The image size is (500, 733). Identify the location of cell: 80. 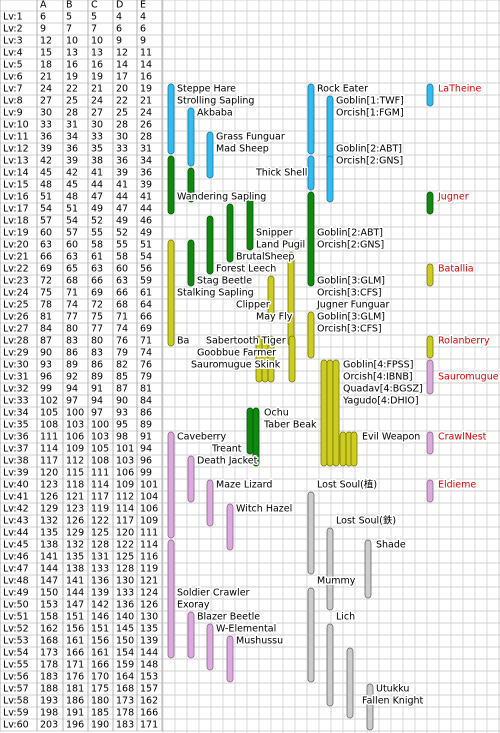
(97, 341).